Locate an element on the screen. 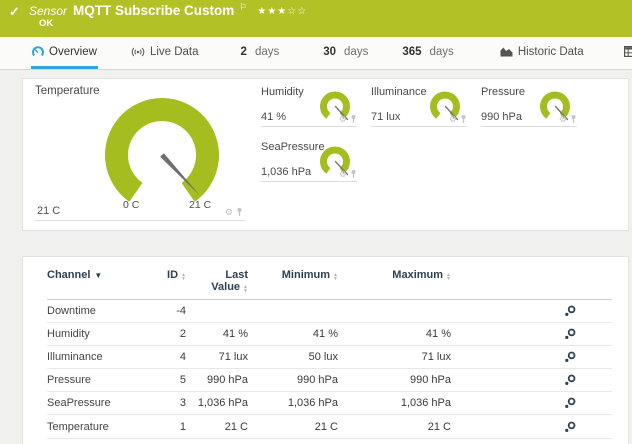 The image size is (632, 444). channel-id: 5 is located at coordinates (174, 380).